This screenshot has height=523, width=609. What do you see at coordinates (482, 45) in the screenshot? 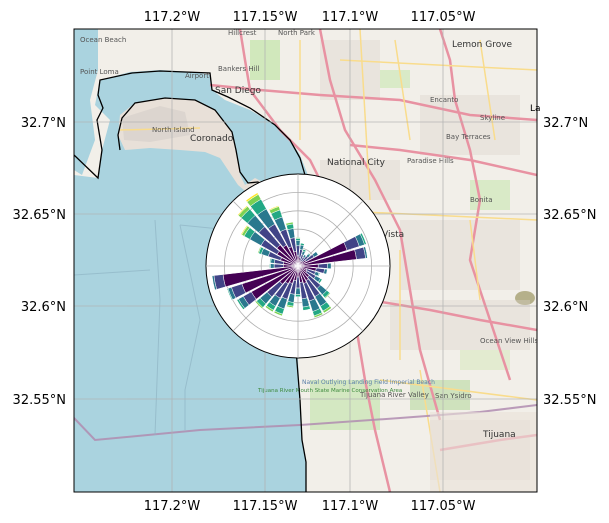
I see `label-lemon-grove: Lemon Grove` at bounding box center [482, 45].